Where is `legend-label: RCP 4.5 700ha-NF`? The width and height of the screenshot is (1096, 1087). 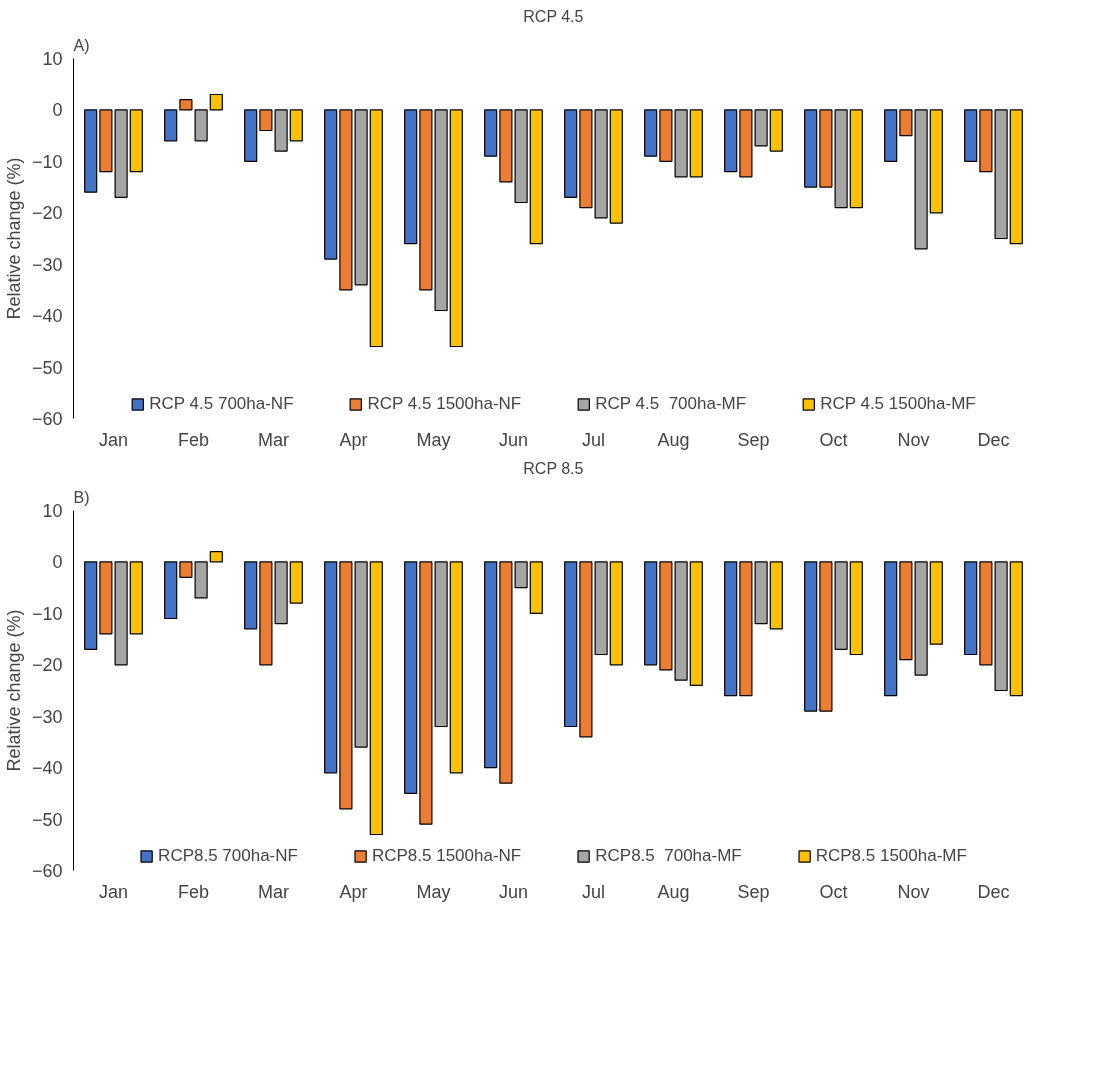
legend-label: RCP 4.5 700ha-NF is located at coordinates (221, 404).